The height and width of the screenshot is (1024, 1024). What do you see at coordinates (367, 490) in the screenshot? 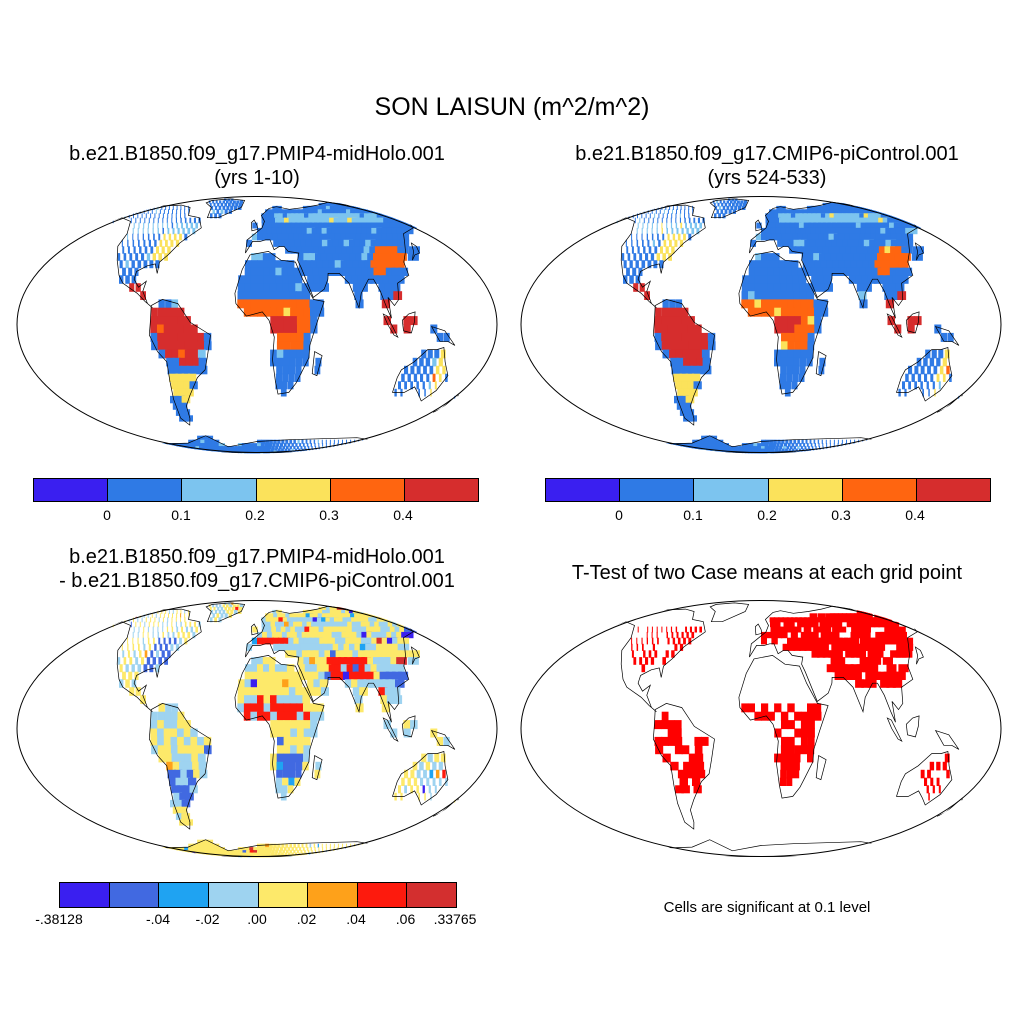
I see `colorbar-swatch` at bounding box center [367, 490].